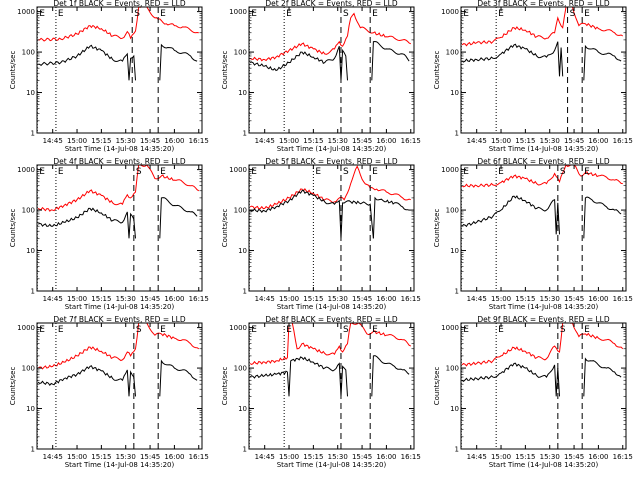 This screenshot has width=640, height=484. I want to click on panel-title: Det 2f BLACK = Events, RED = LLD, so click(331, 4).